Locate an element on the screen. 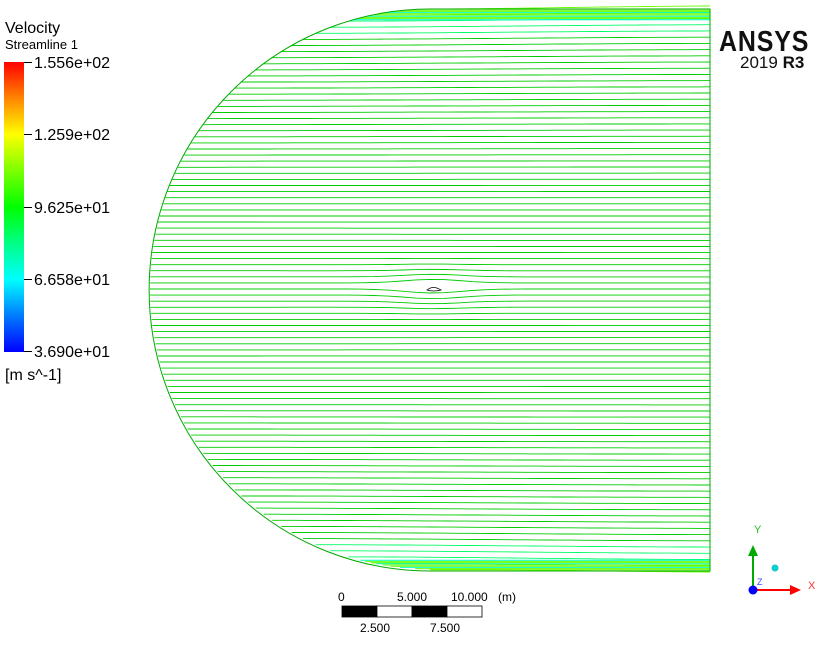 The image size is (824, 652). legend-title: Velocity is located at coordinates (33, 28).